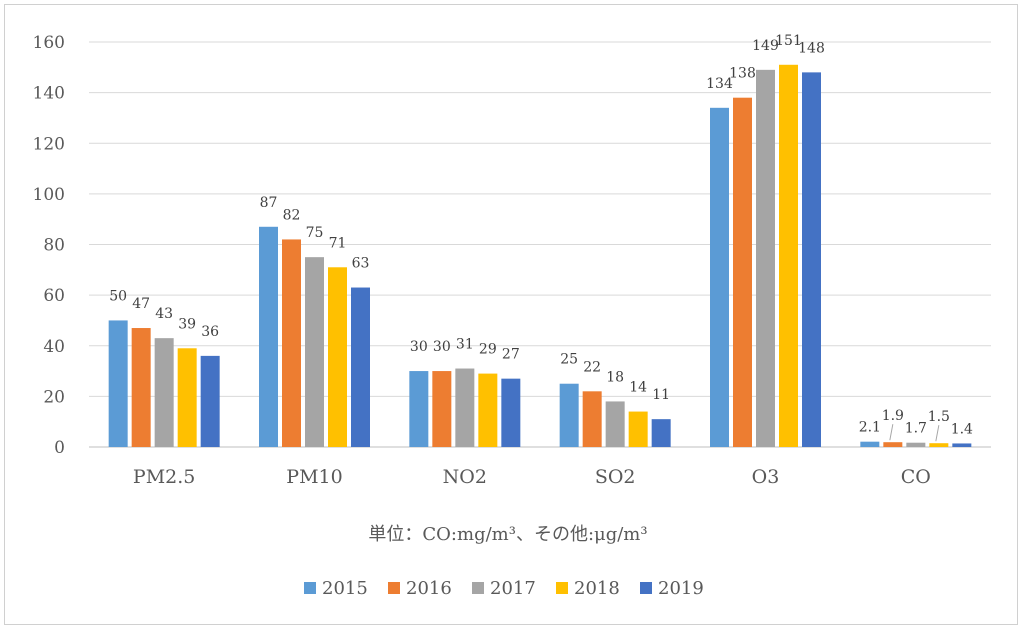 Image resolution: width=1024 pixels, height=631 pixels. What do you see at coordinates (765, 46) in the screenshot?
I see `data-label: 149` at bounding box center [765, 46].